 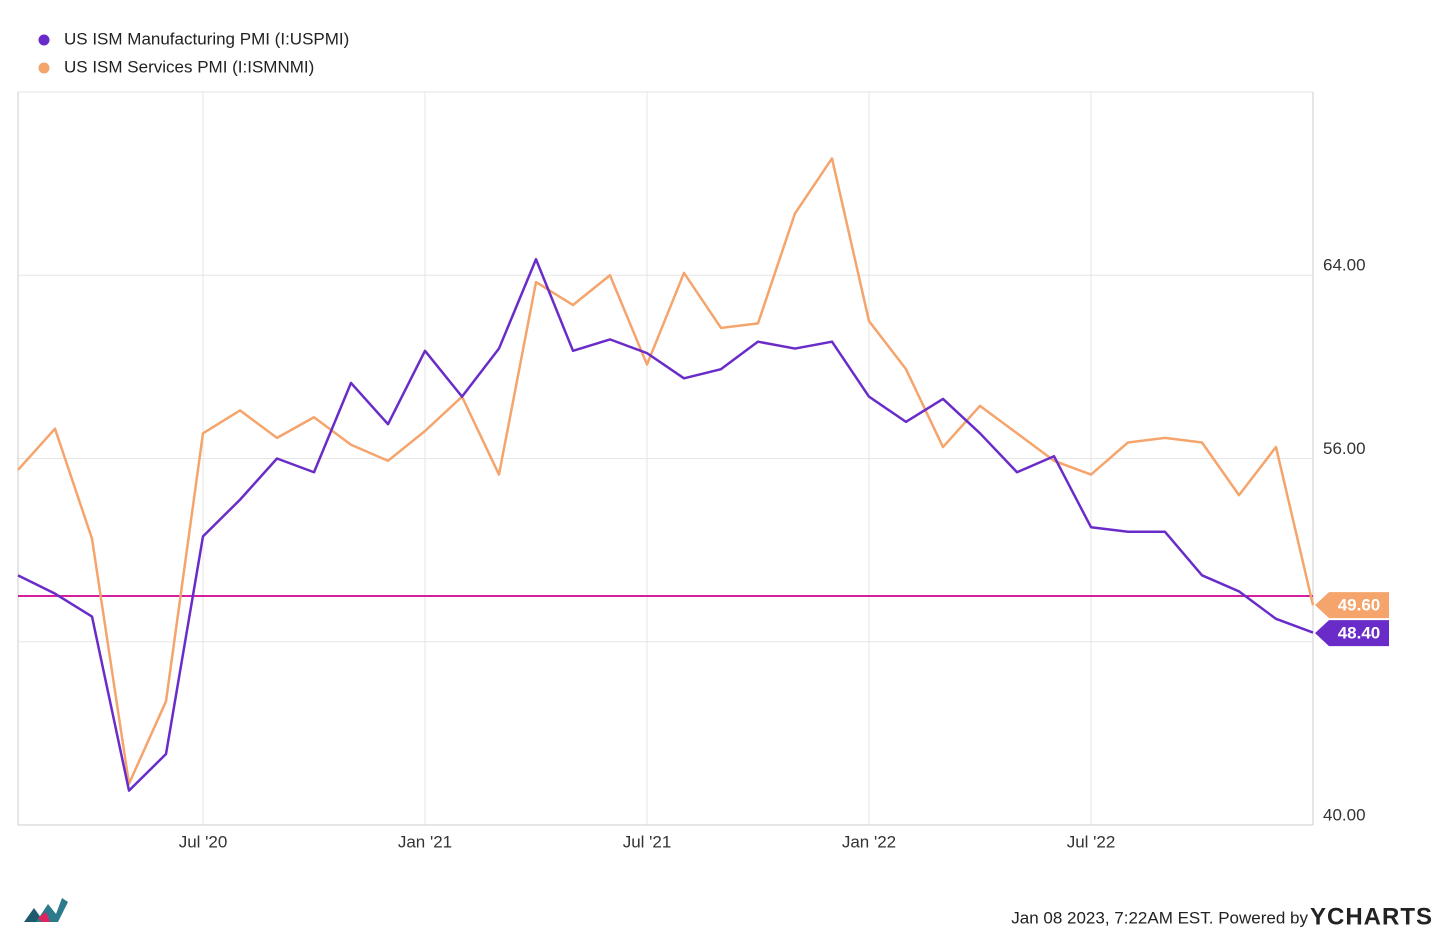 What do you see at coordinates (1359, 605) in the screenshot?
I see `value-label: 49.60` at bounding box center [1359, 605].